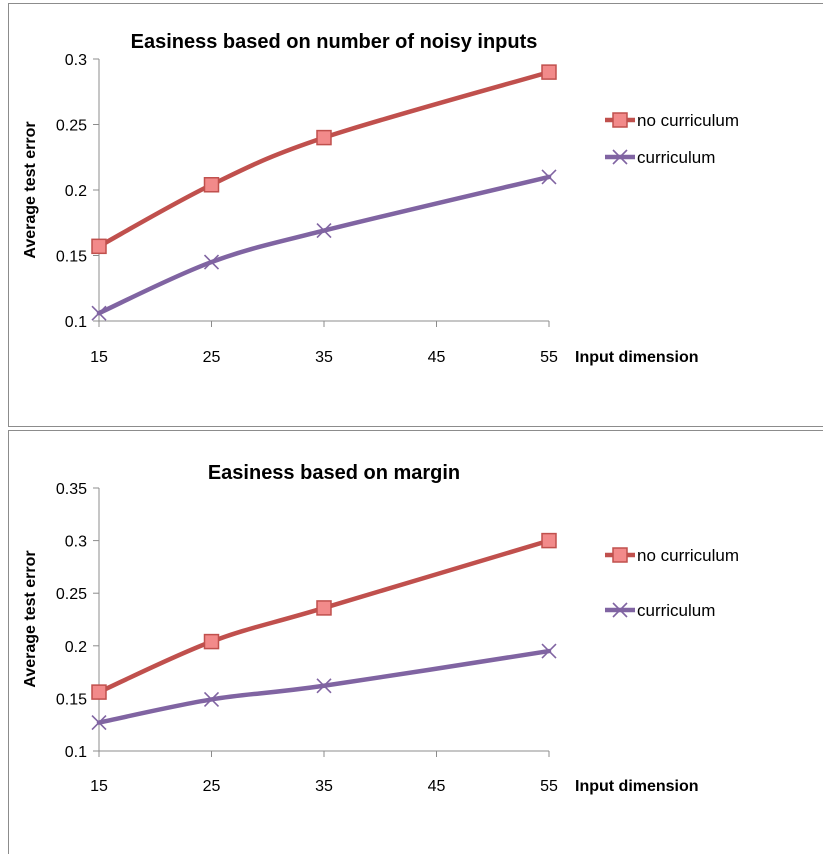 Image resolution: width=823 pixels, height=854 pixels. I want to click on y-tick-label: 0.35, so click(71, 489).